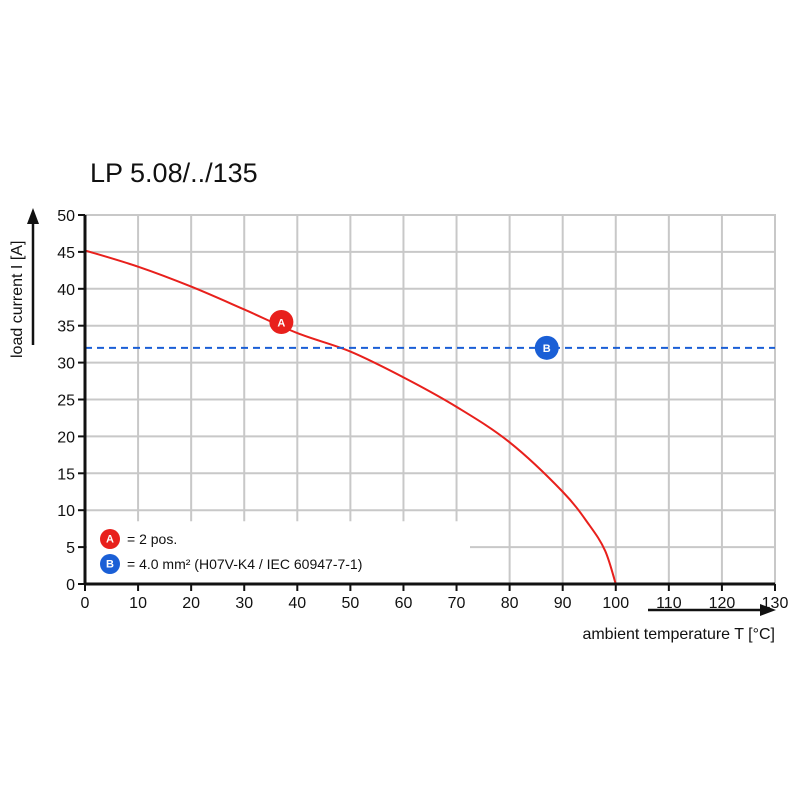 The width and height of the screenshot is (800, 800). I want to click on legend-marker-A-letter: A, so click(110, 540).